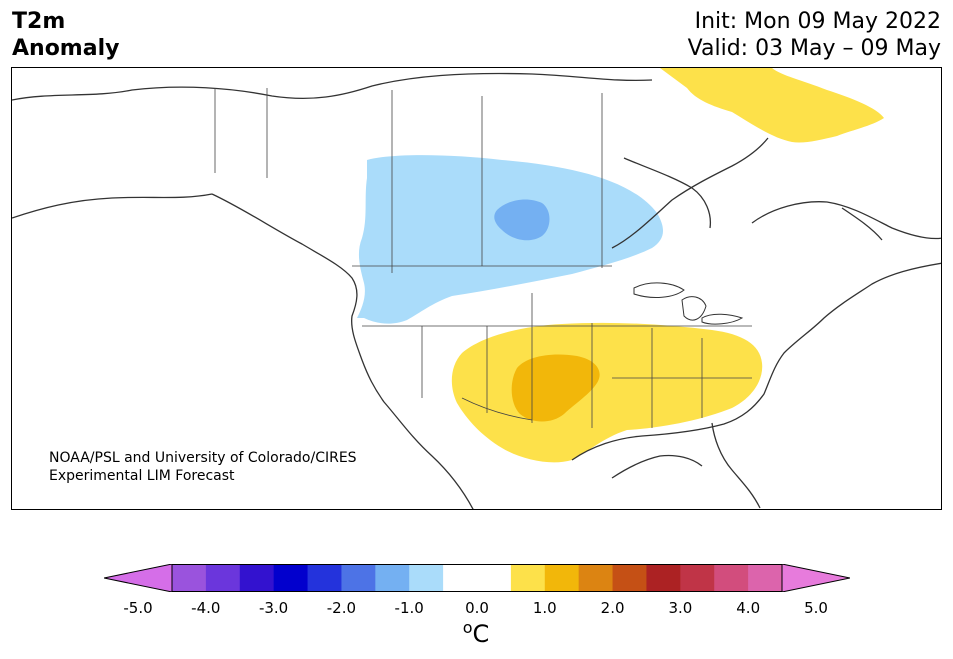 This screenshot has height=659, width=953. I want to click on colorbar-tick-label: -1.0, so click(409, 608).